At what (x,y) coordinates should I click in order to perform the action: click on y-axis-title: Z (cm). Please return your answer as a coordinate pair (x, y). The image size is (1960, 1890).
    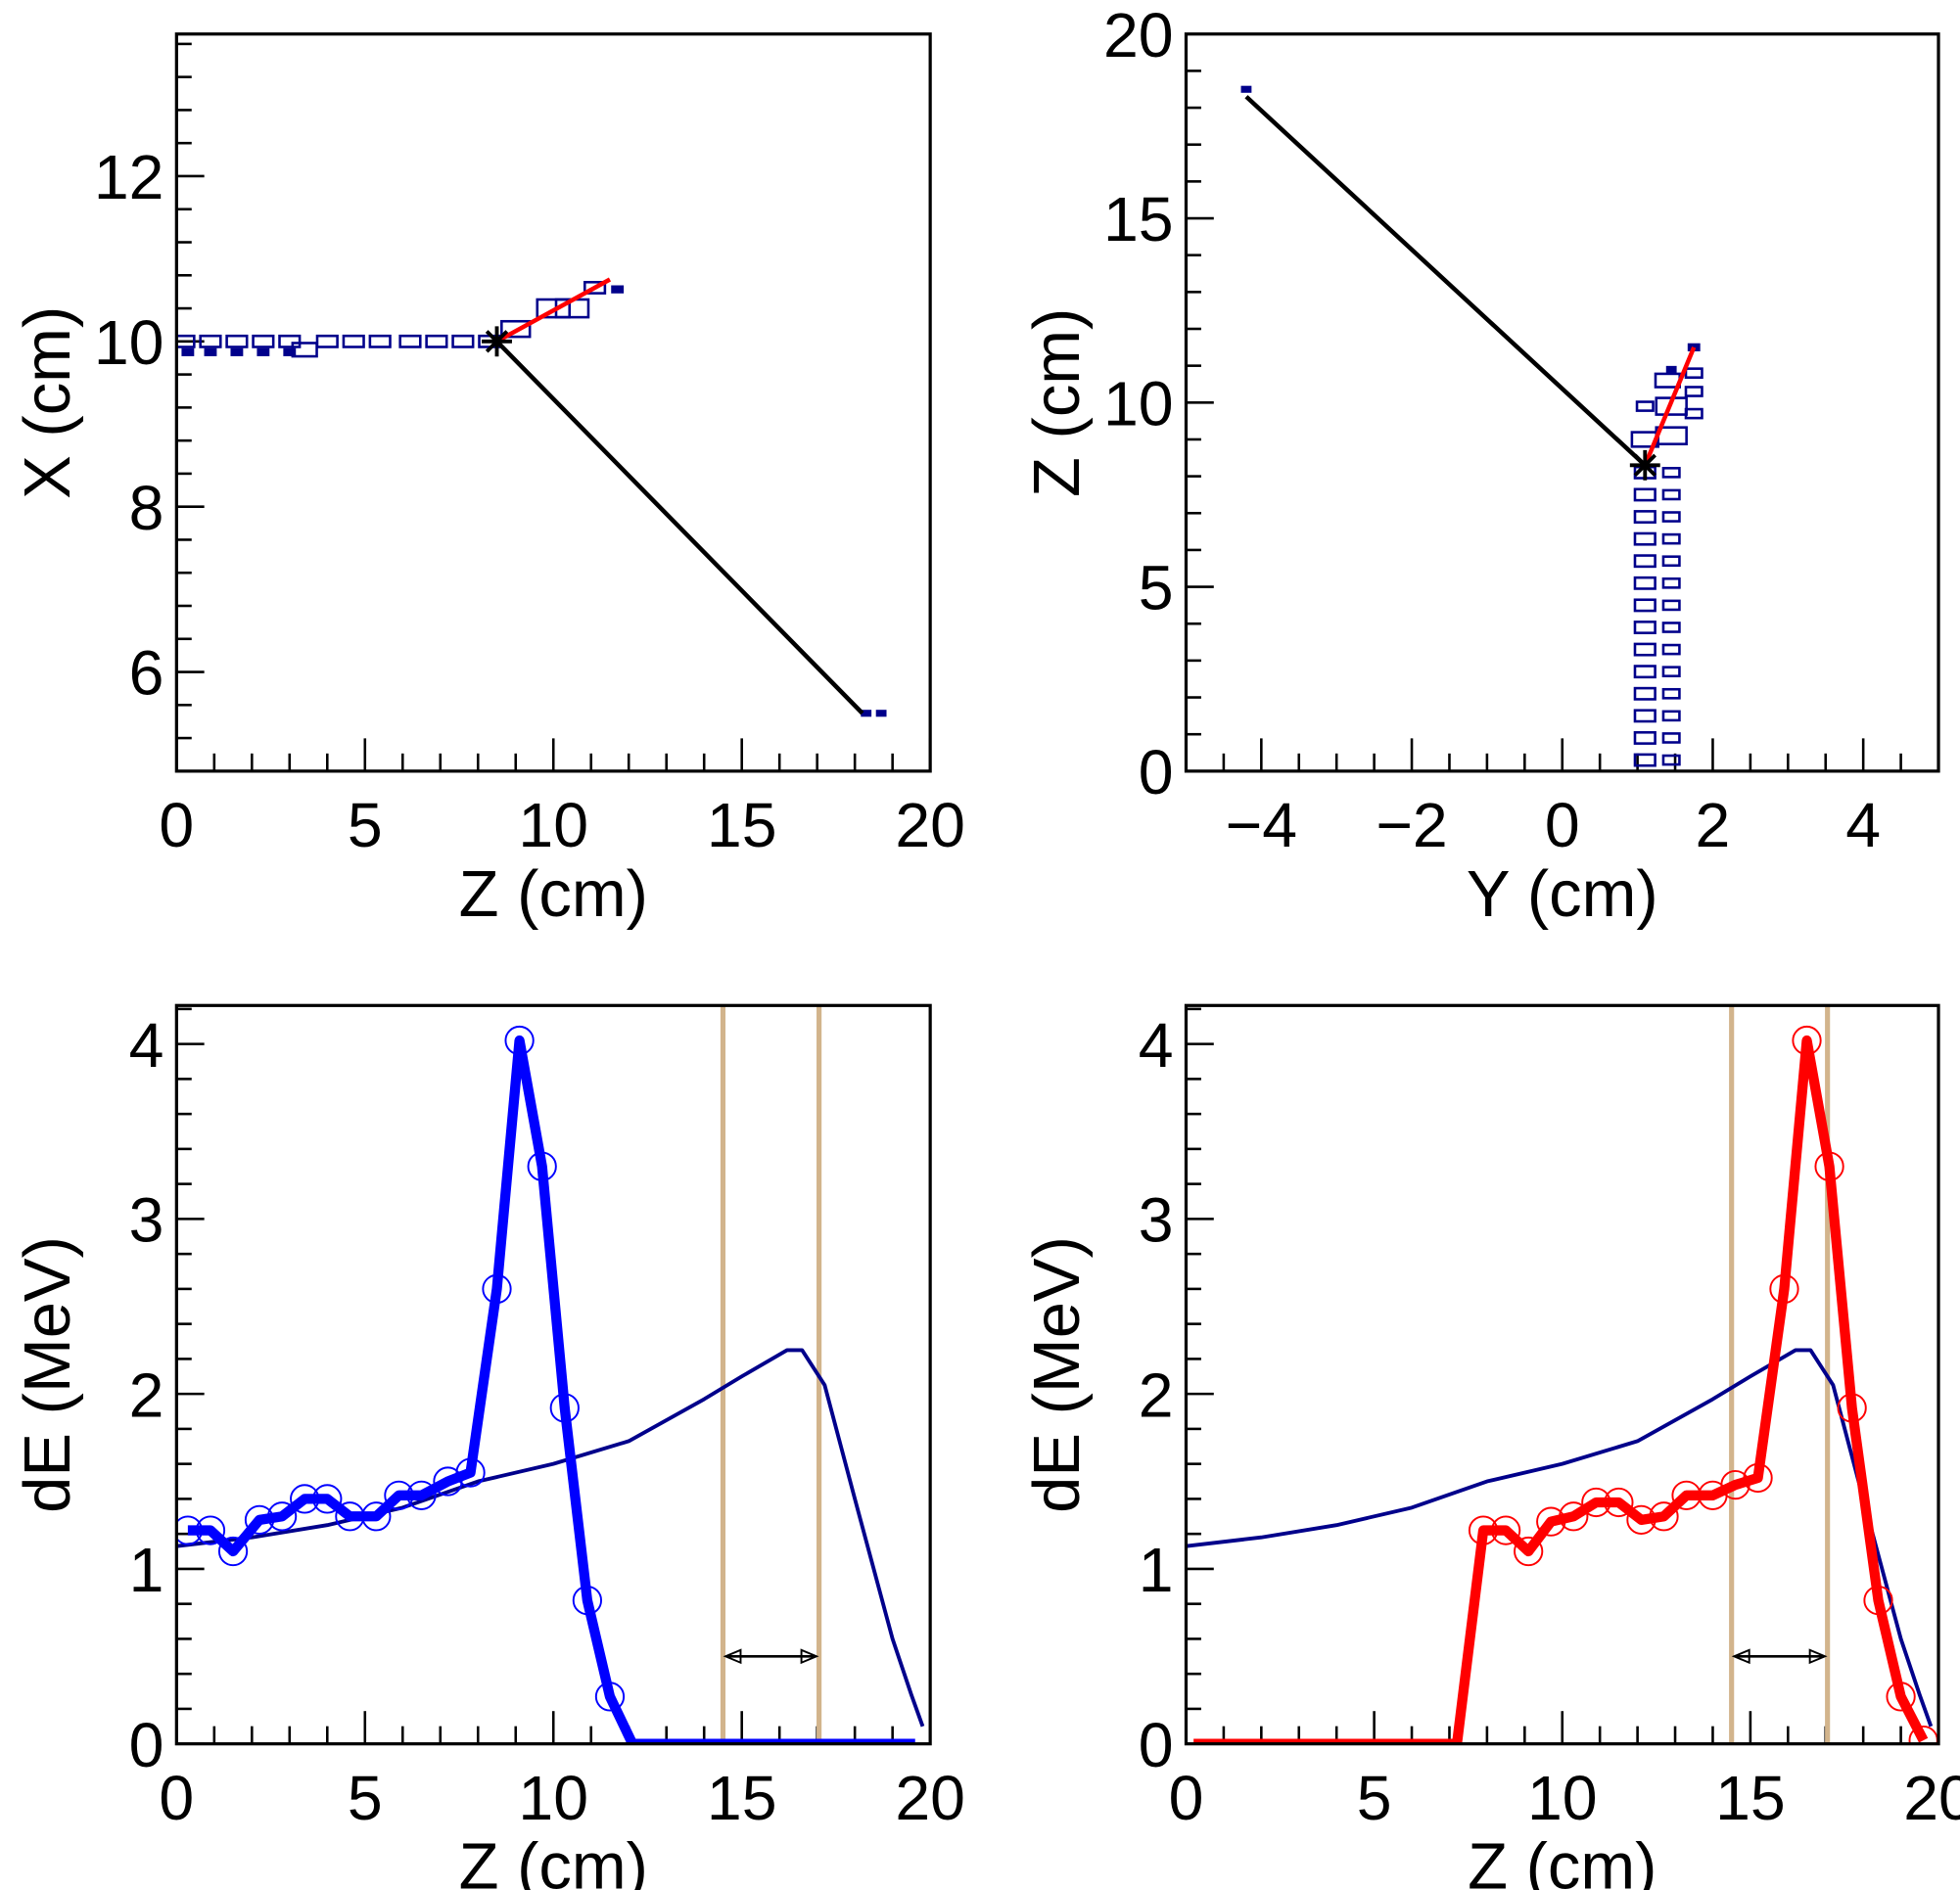
    Looking at the image, I should click on (1057, 403).